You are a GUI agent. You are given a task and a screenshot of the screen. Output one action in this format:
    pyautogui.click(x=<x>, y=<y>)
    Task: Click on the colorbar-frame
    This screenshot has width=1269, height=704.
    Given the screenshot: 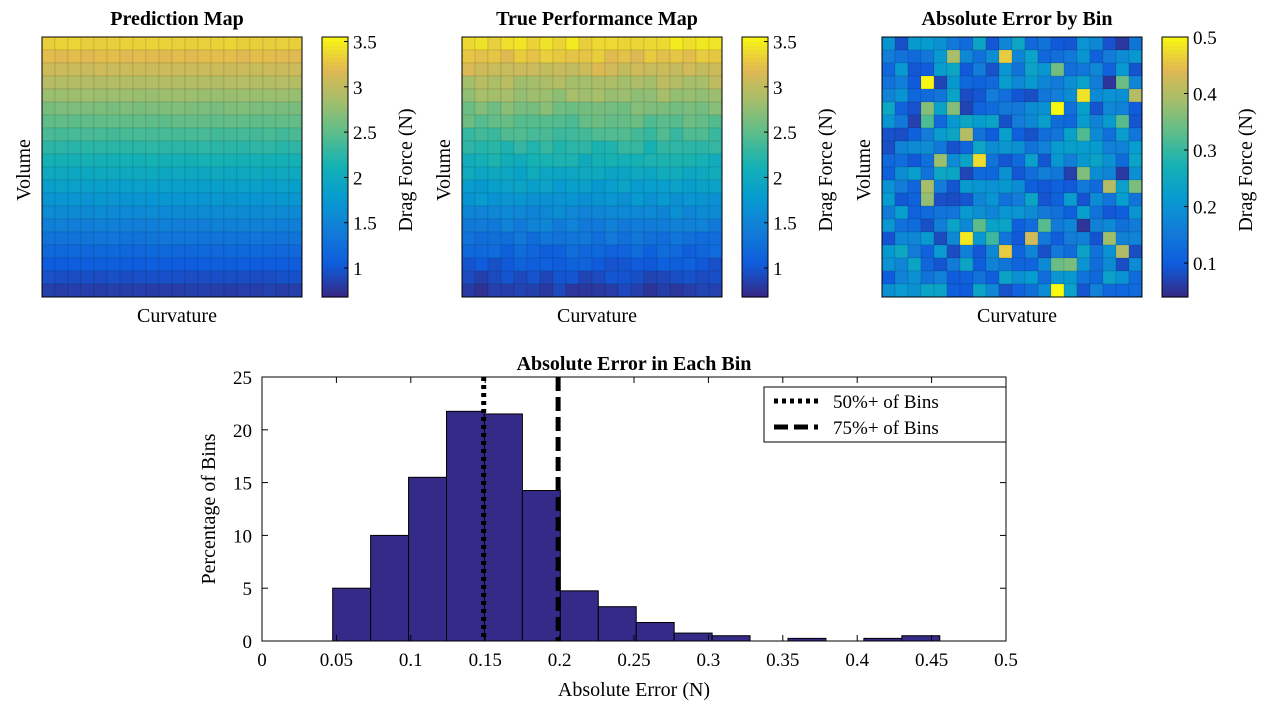 What is the action you would take?
    pyautogui.click(x=1175, y=167)
    